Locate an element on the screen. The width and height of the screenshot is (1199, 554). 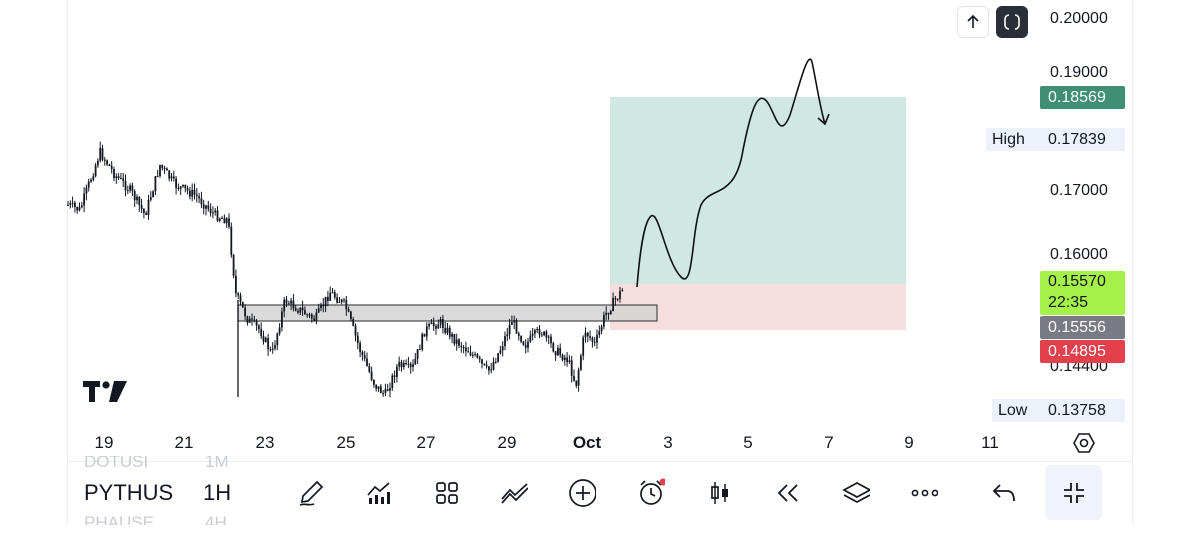
low-value: 0.13758 is located at coordinates (1082, 410).